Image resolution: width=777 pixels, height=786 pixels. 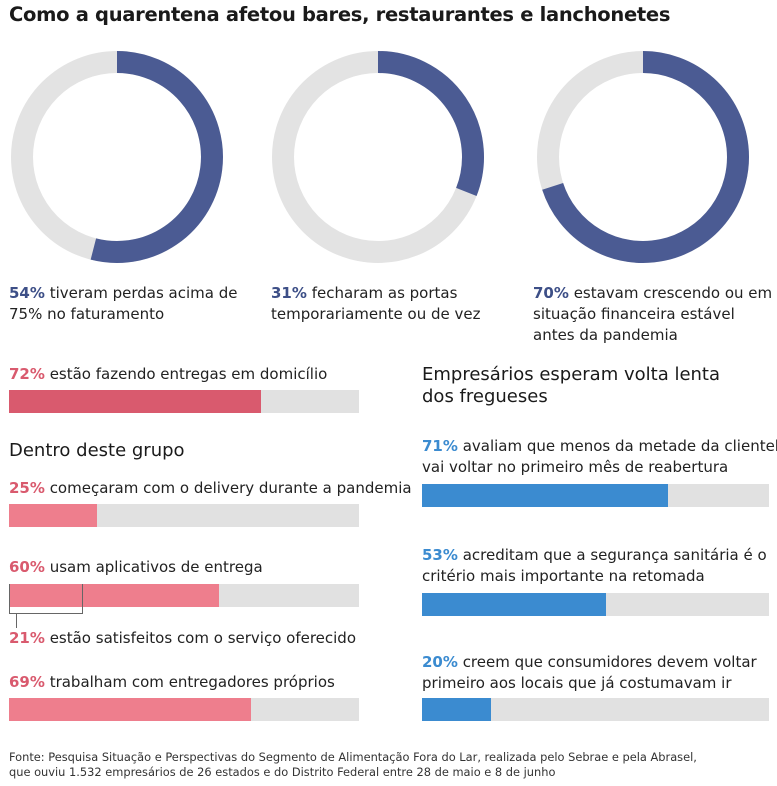 I want to click on donut-chart-losses, so click(x=117, y=157).